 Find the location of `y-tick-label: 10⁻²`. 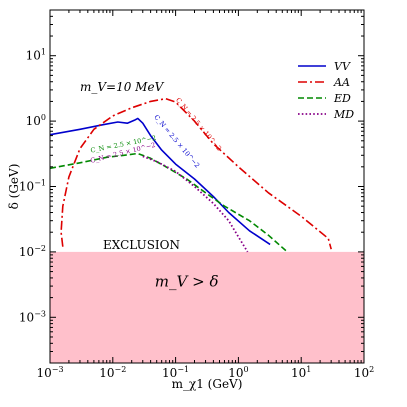

y-tick-label: 10⁻² is located at coordinates (32, 251).